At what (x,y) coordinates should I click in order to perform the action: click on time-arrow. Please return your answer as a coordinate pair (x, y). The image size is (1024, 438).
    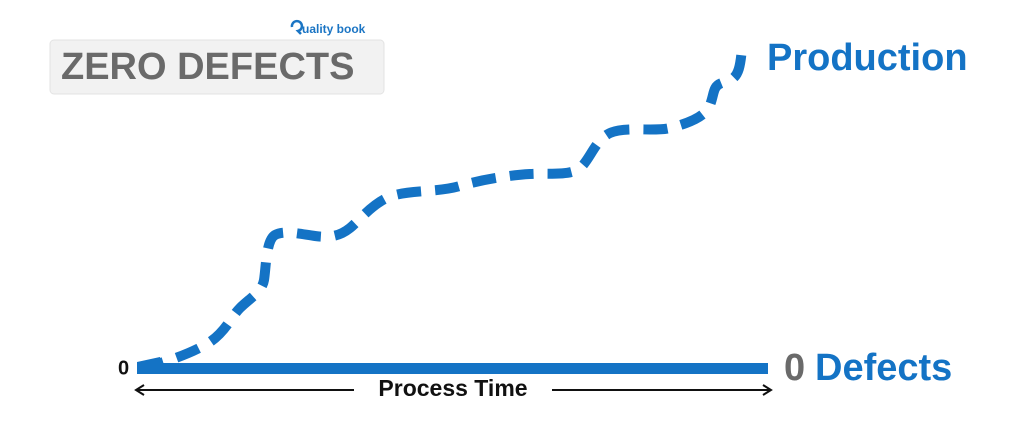
    Looking at the image, I should click on (453, 390).